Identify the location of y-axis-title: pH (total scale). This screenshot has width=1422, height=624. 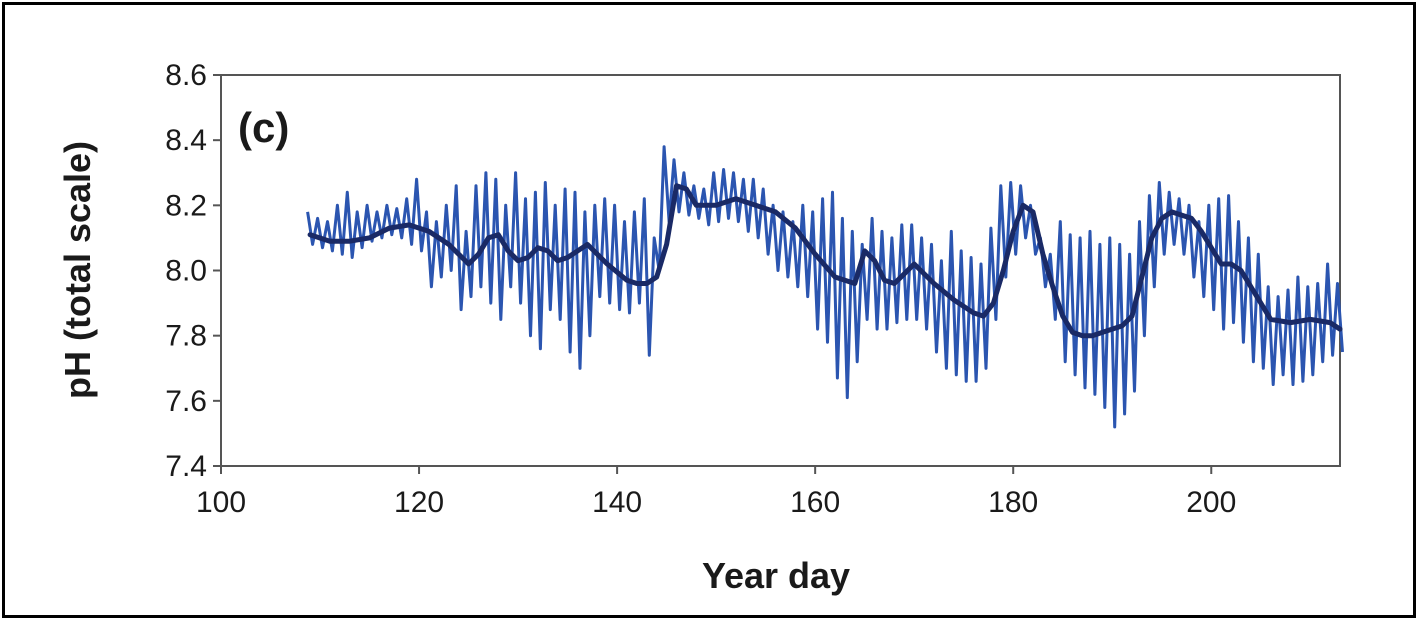
(77, 270).